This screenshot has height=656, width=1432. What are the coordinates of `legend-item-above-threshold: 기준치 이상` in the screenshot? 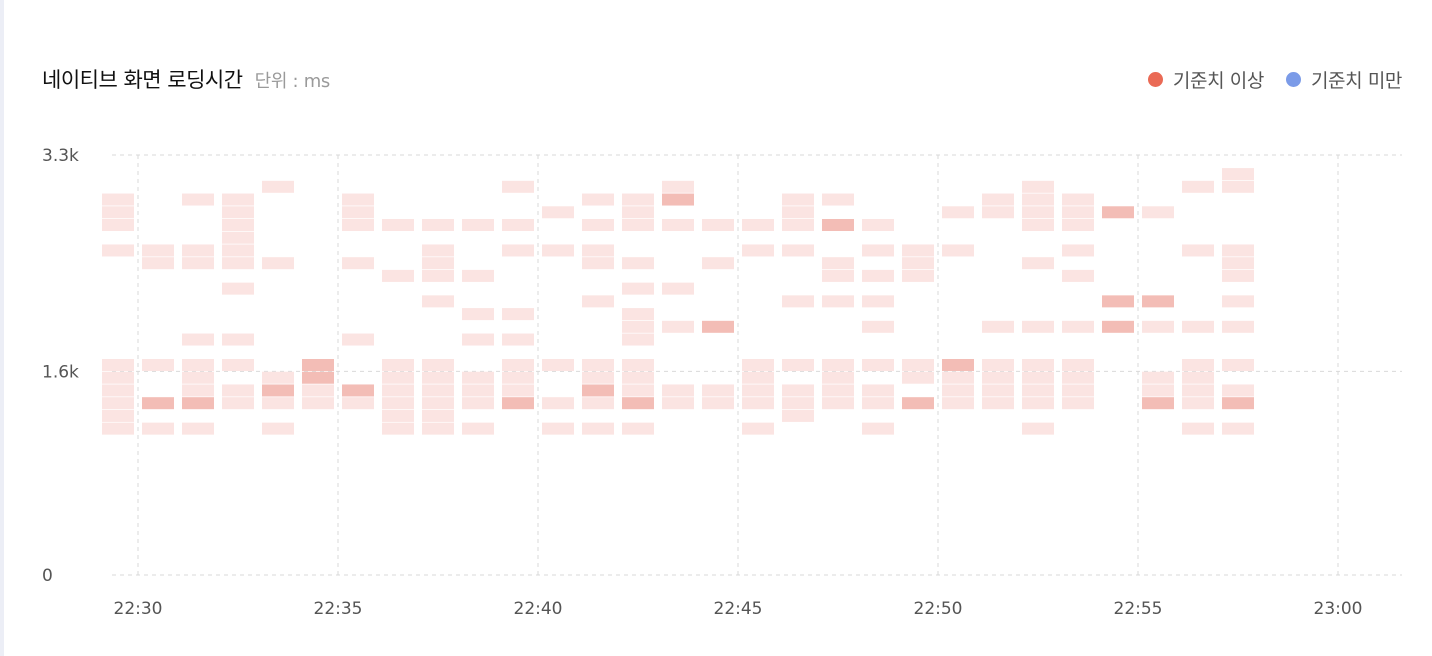 It's located at (1205, 79).